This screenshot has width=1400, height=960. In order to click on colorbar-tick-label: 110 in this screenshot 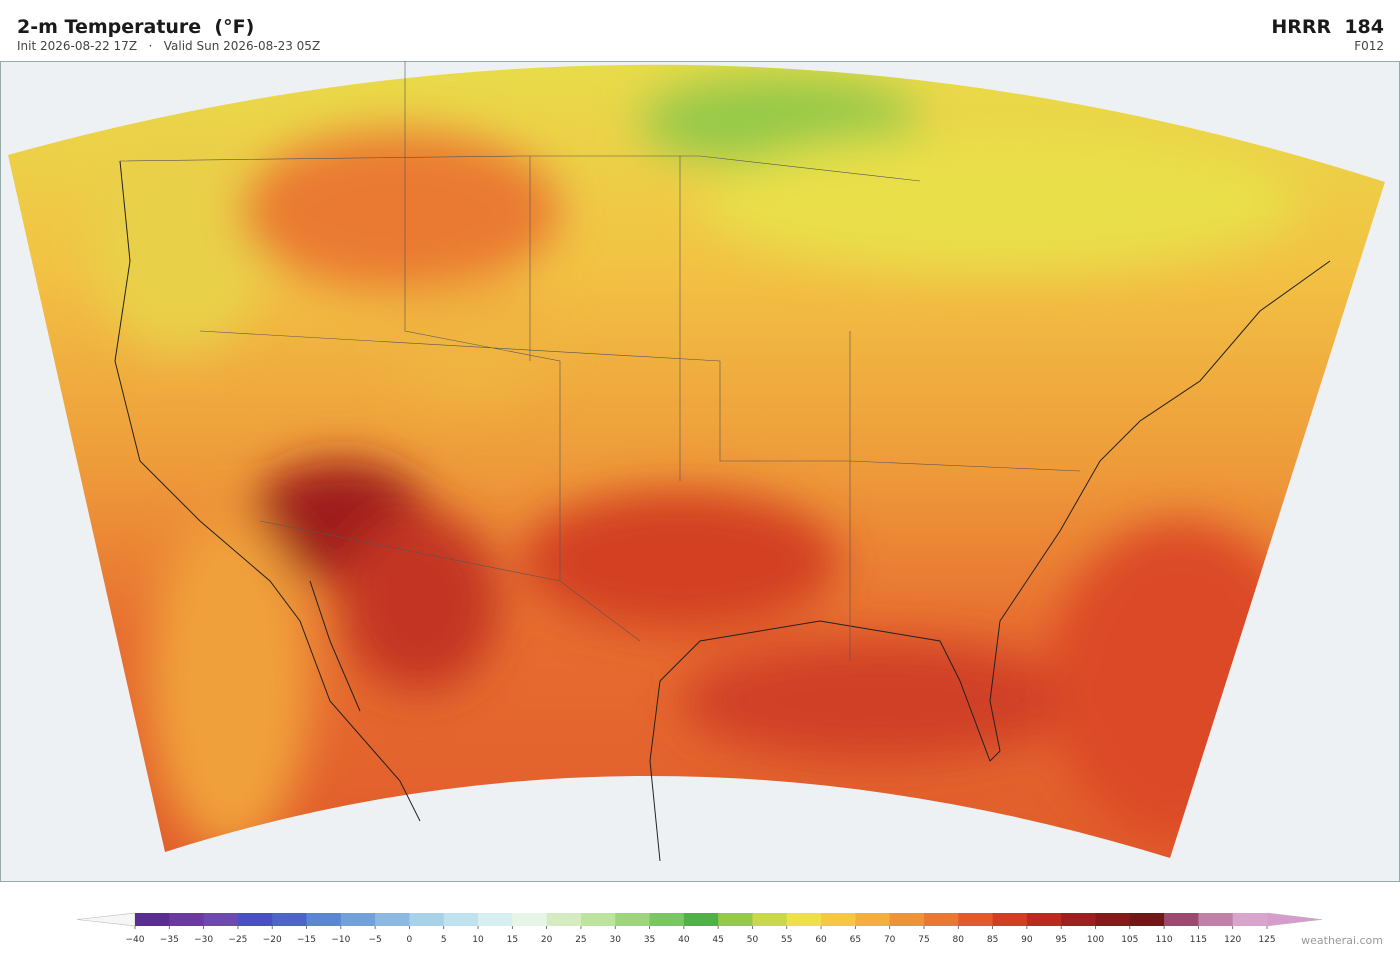, I will do `click(1163, 940)`.